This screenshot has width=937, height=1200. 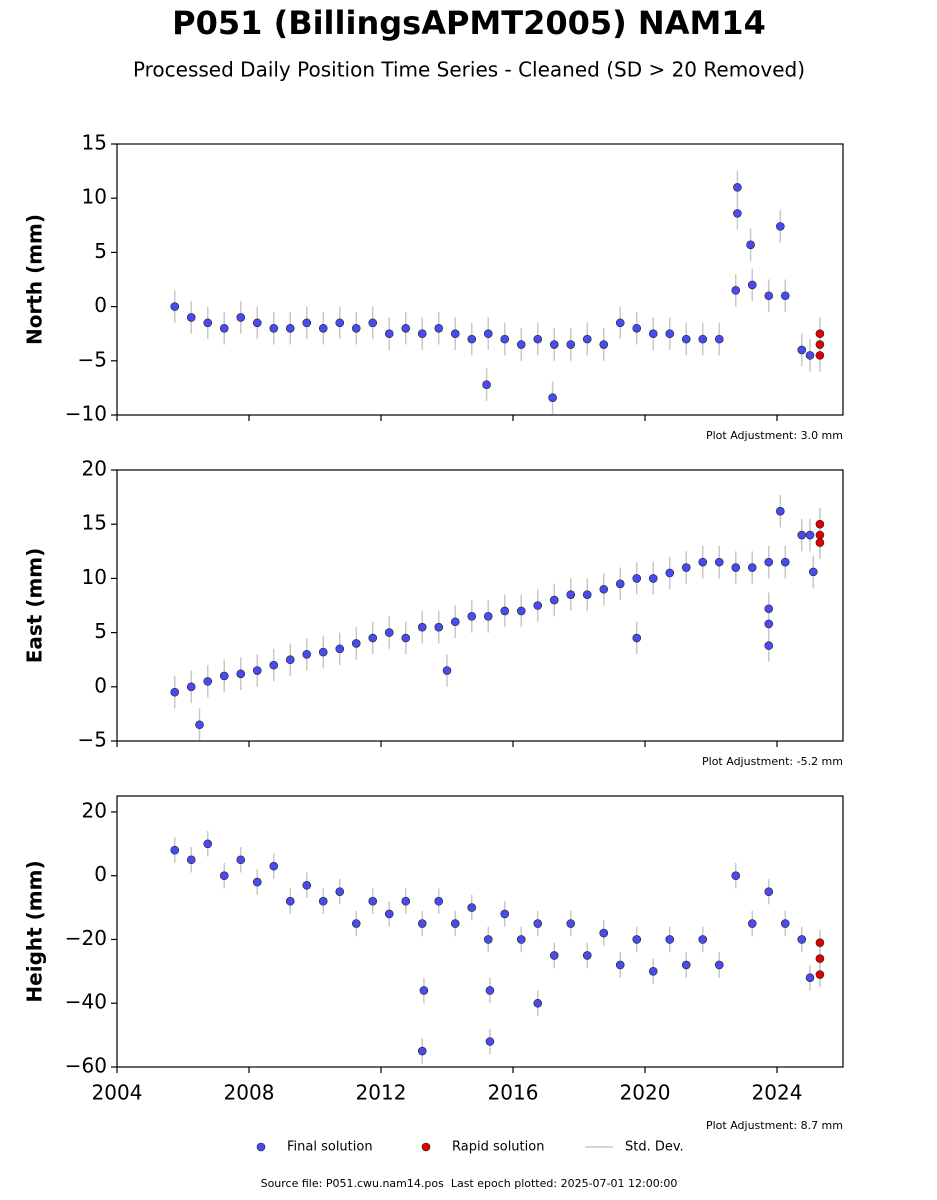 What do you see at coordinates (330, 1147) in the screenshot?
I see `legend-label: Final solution` at bounding box center [330, 1147].